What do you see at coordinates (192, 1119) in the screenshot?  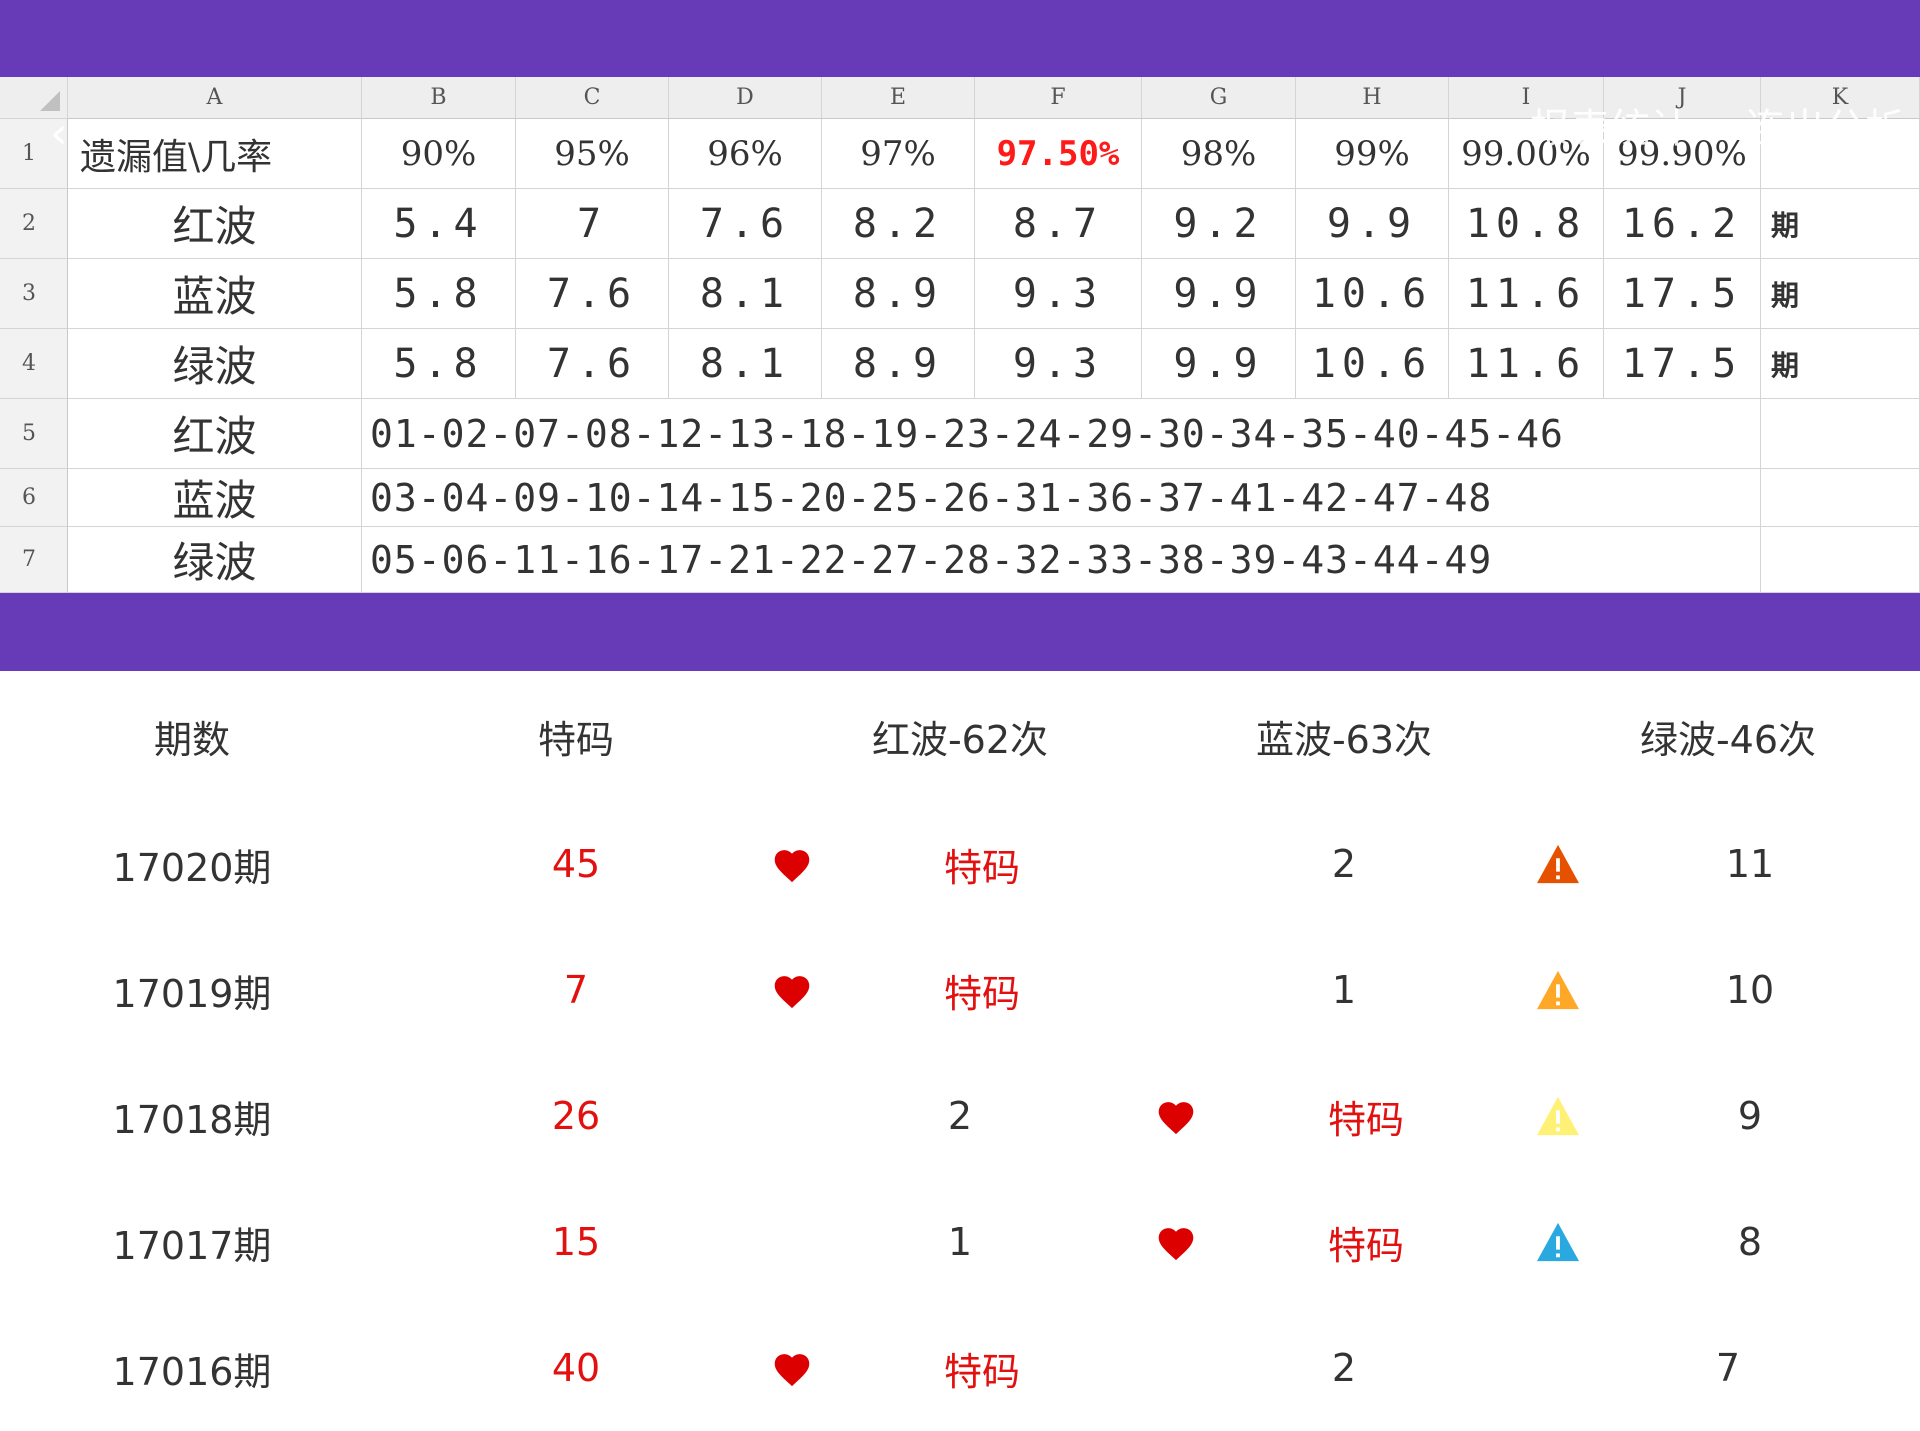 I see `period-cell: 17018期` at bounding box center [192, 1119].